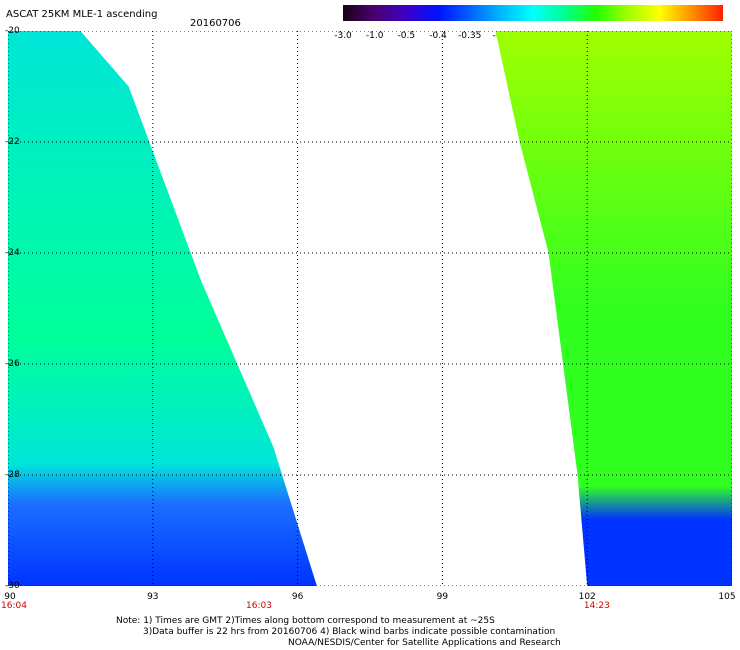  I want to click on colorbar-gradient, so click(533, 13).